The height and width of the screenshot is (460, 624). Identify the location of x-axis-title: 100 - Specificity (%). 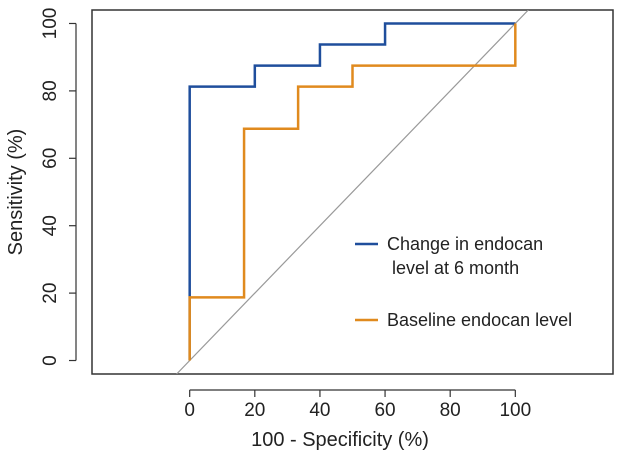
(340, 440).